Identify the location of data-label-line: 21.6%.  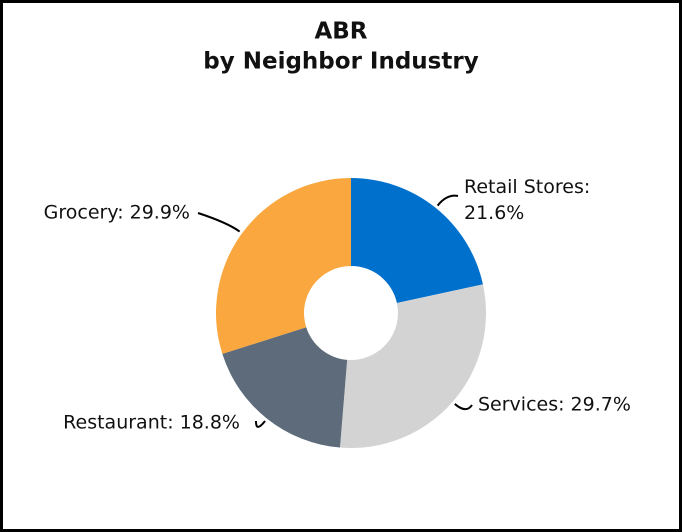
(494, 213).